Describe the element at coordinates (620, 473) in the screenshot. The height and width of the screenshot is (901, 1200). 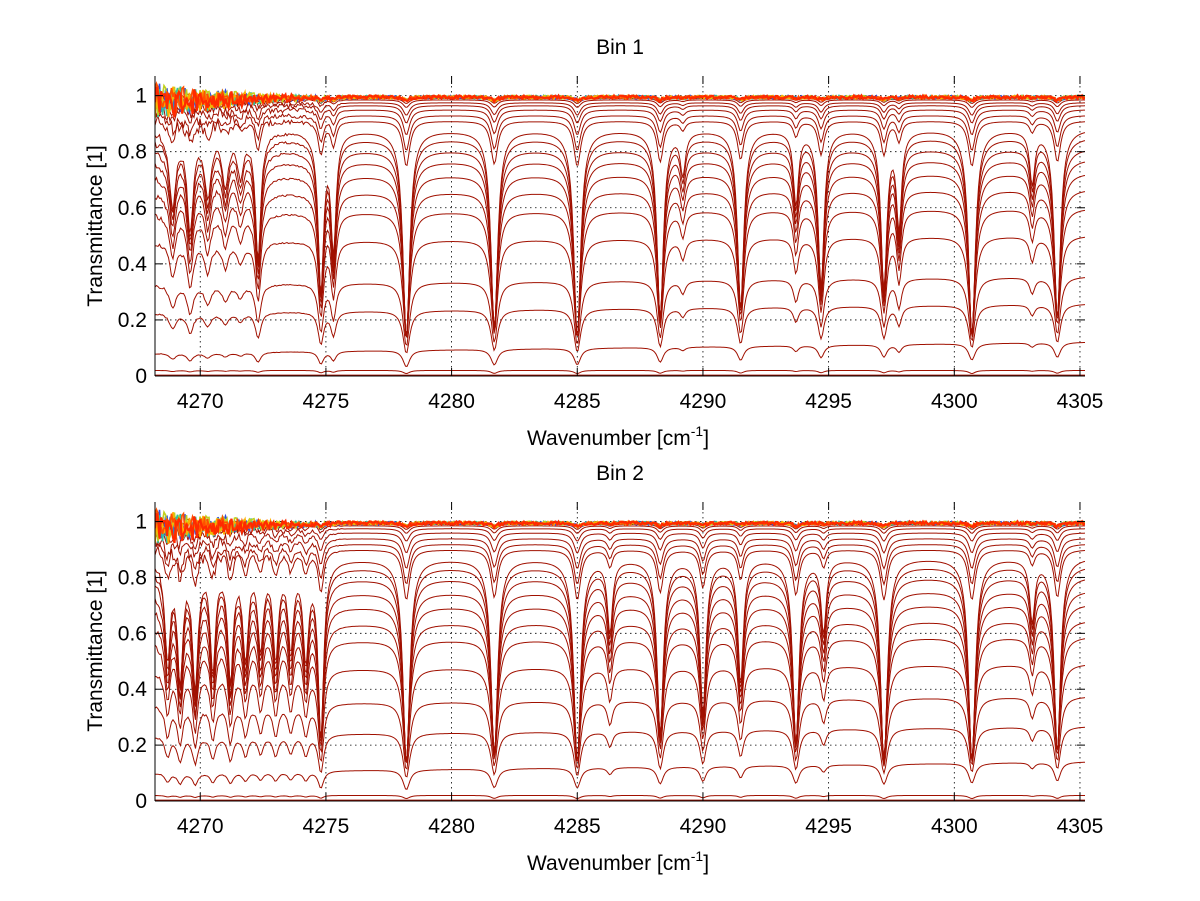
I see `chart-title: Bin 2` at that location.